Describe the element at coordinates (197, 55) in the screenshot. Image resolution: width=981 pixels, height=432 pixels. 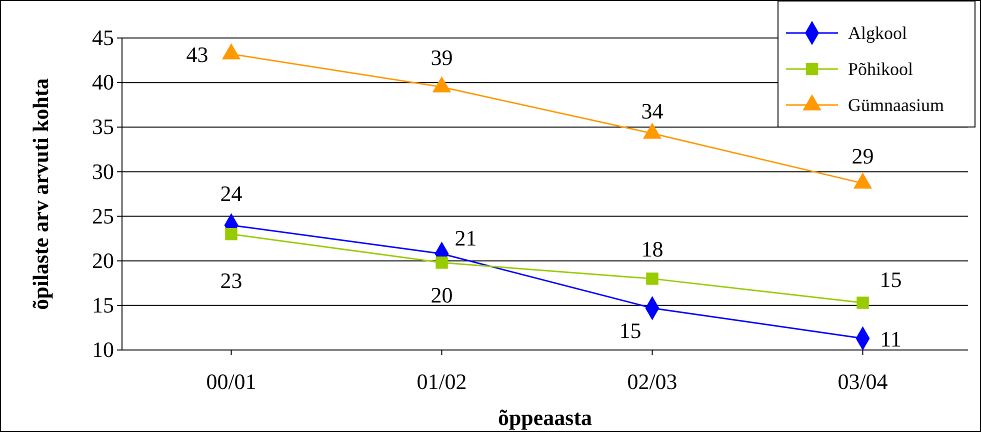
I see `data-label: 43` at that location.